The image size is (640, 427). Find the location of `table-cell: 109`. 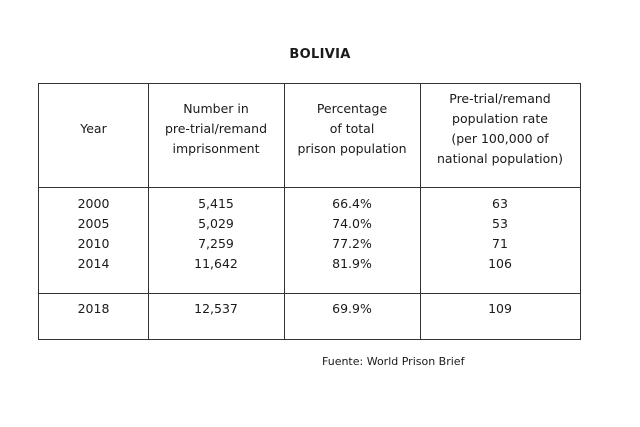

table-cell: 109 is located at coordinates (500, 308).